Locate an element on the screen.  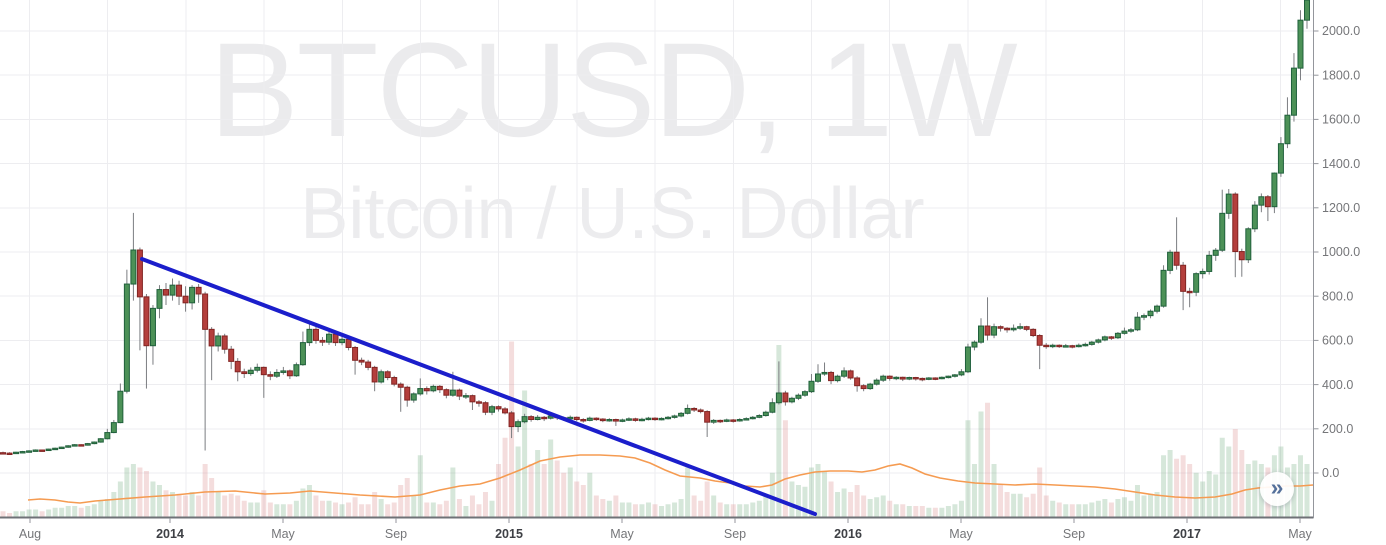
time-axis: Aug 2014 May Sep 2015 May Sep 2016 May Sep 2017 May is located at coordinates (666, 529).